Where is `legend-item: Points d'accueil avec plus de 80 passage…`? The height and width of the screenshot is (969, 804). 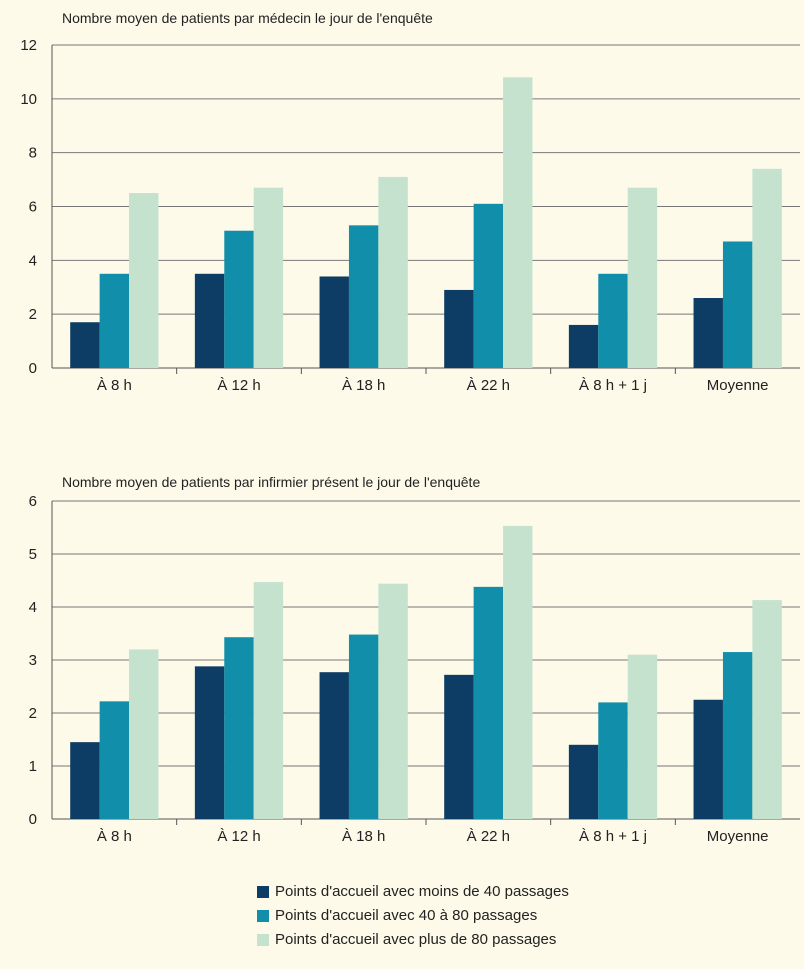 legend-item: Points d'accueil avec plus de 80 passage… is located at coordinates (413, 940).